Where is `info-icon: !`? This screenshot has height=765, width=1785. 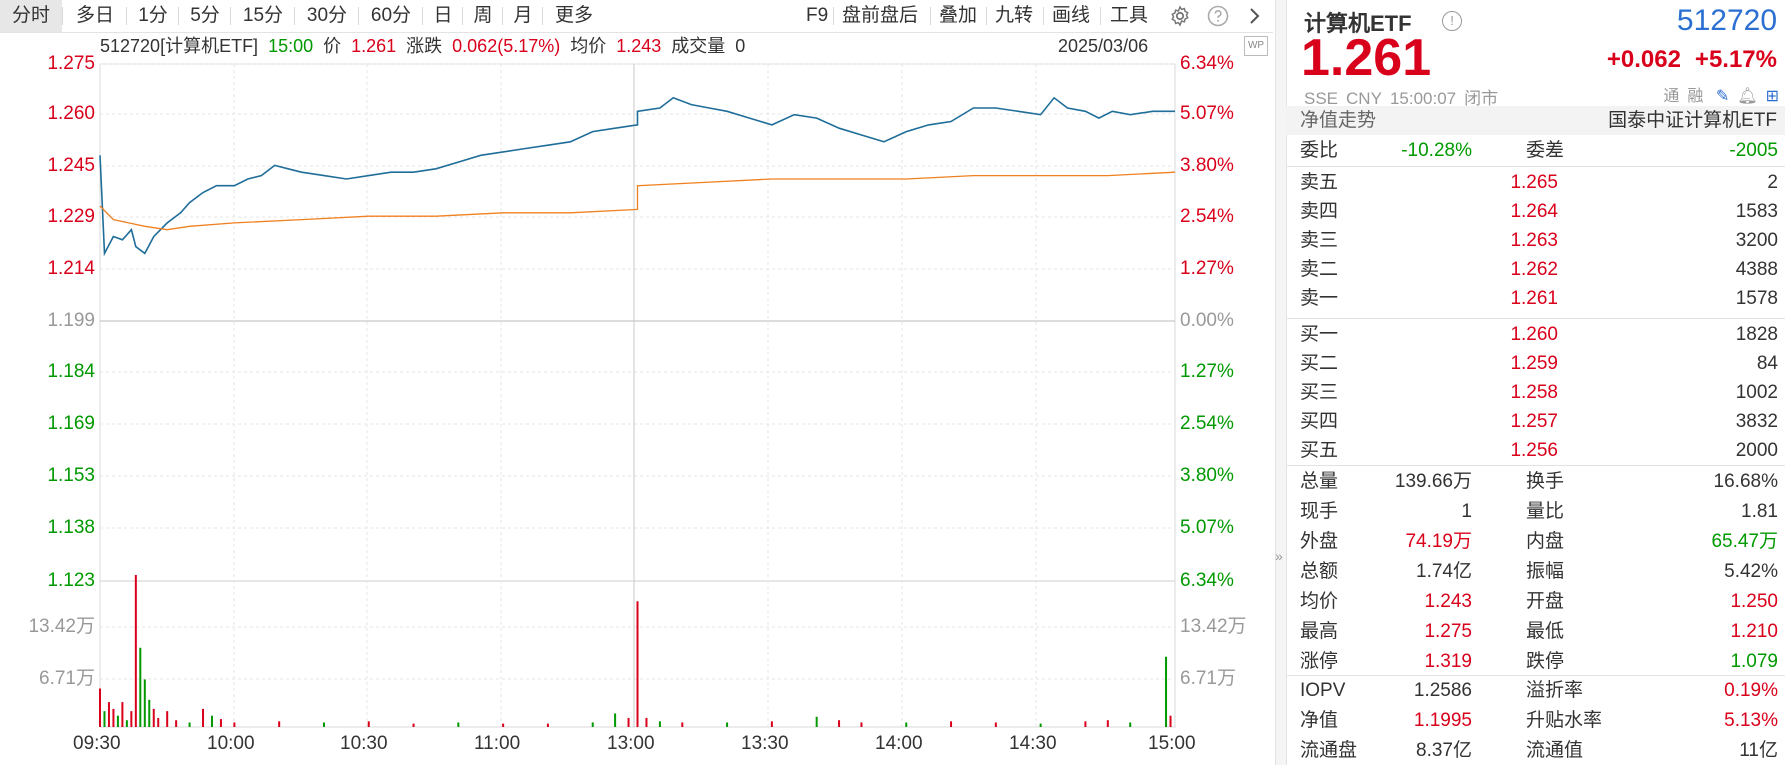
info-icon: ! is located at coordinates (1452, 21).